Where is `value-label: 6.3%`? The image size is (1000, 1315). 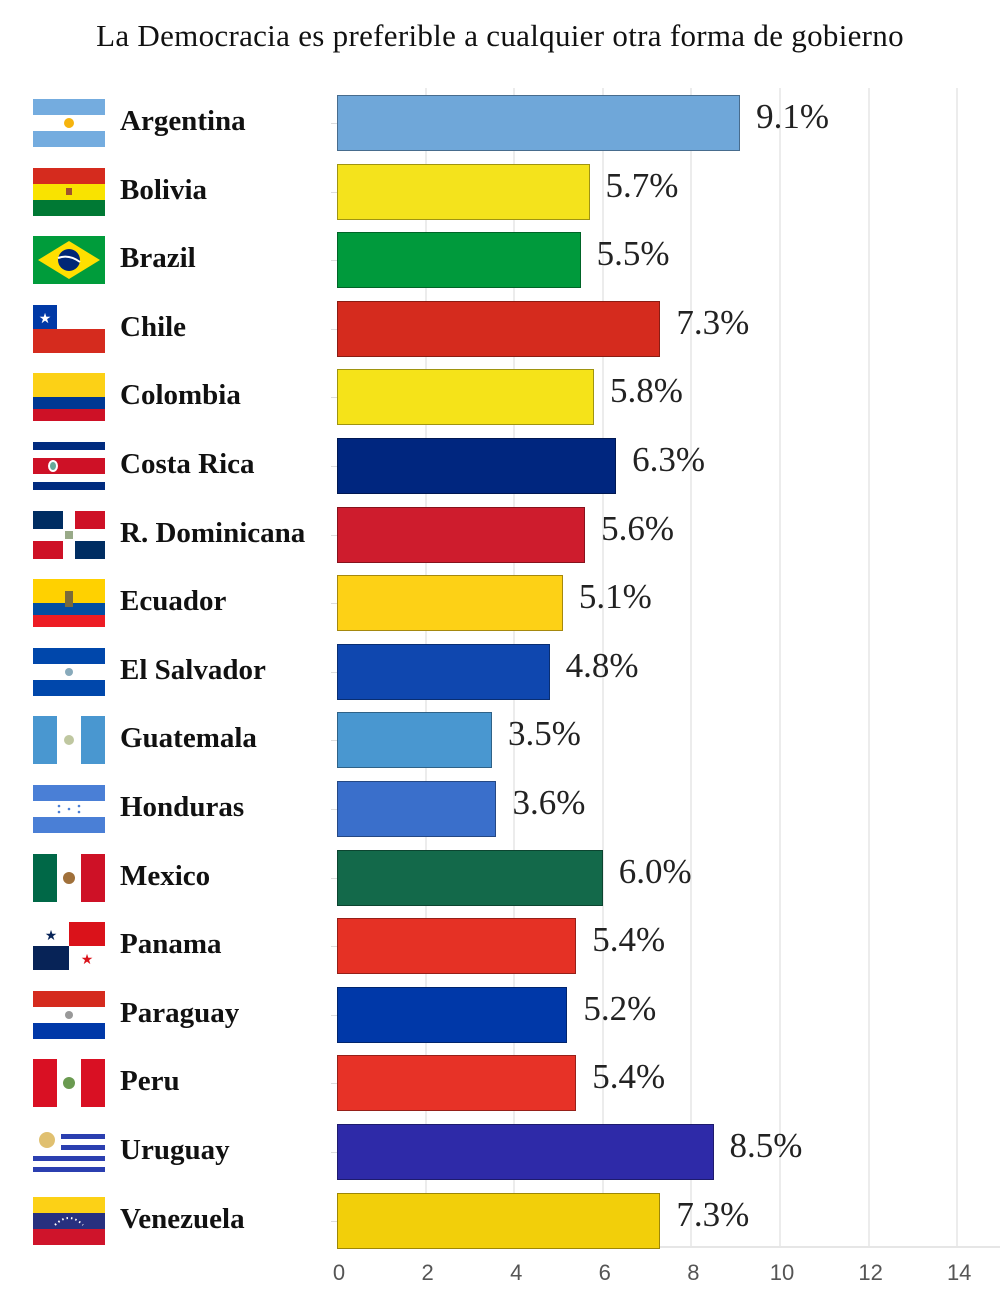
value-label: 6.3% is located at coordinates (668, 459).